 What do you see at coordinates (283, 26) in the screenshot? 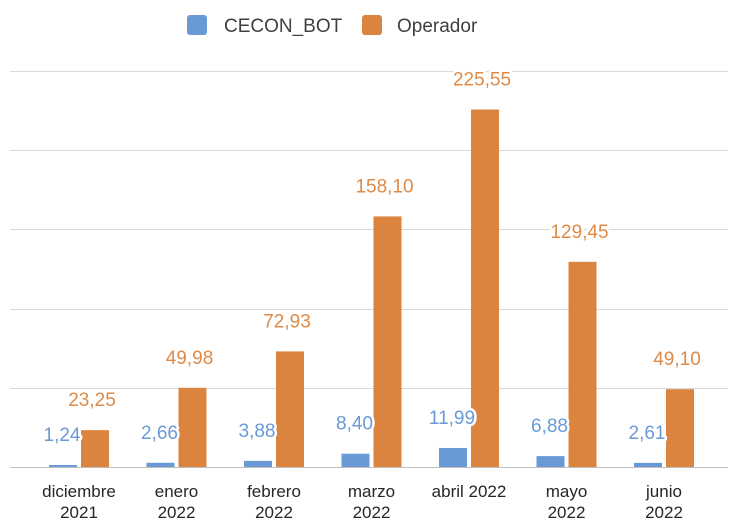
I see `legend-label-cecon-bot: CECON_BOT` at bounding box center [283, 26].